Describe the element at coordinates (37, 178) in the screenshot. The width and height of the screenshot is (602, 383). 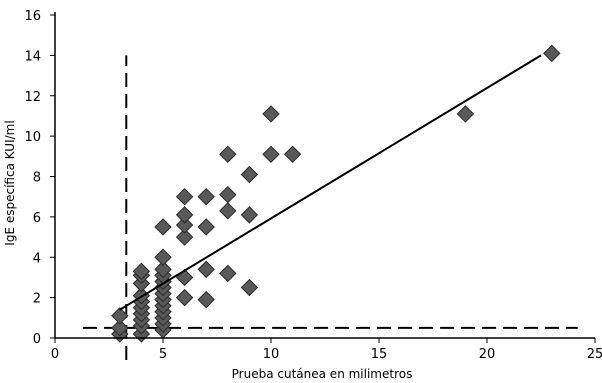
I see `y-tick-label: 8` at that location.